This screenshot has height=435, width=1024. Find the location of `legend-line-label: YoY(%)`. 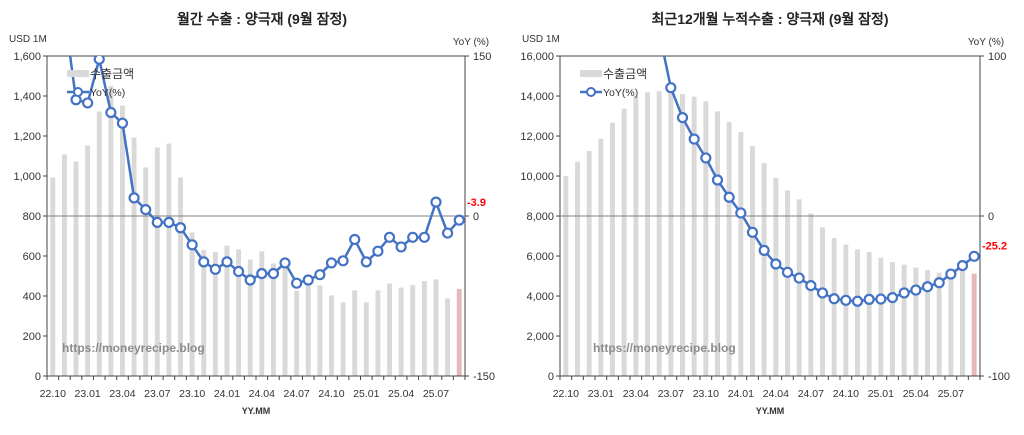

legend-line-label: YoY(%) is located at coordinates (620, 93).